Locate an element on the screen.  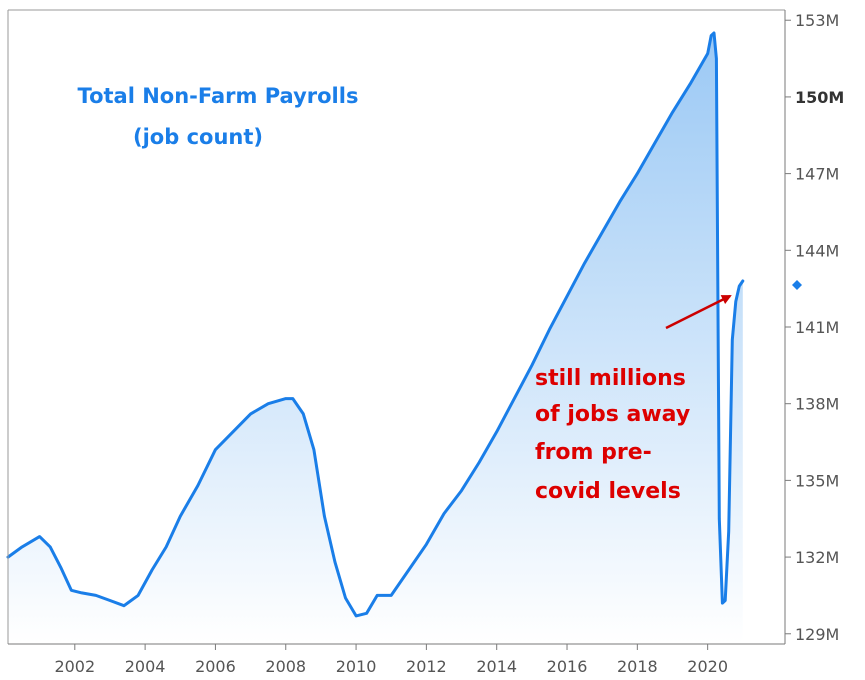
x-tick-label: 2014 is located at coordinates (496, 666).